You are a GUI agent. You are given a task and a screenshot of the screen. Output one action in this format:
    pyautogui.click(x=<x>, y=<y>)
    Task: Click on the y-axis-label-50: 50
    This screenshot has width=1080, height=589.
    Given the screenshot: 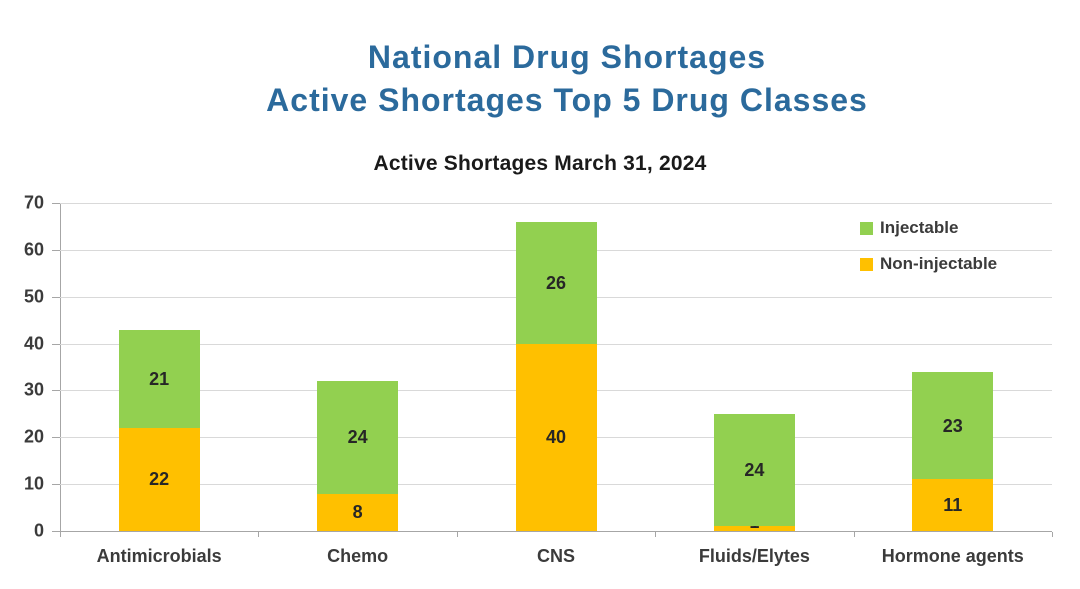 What is the action you would take?
    pyautogui.click(x=33, y=296)
    